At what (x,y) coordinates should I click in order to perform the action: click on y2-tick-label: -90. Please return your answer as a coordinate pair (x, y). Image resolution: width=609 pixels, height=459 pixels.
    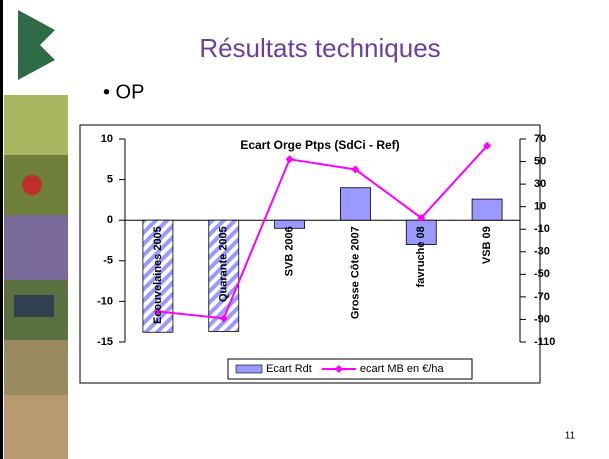
    Looking at the image, I should click on (542, 319).